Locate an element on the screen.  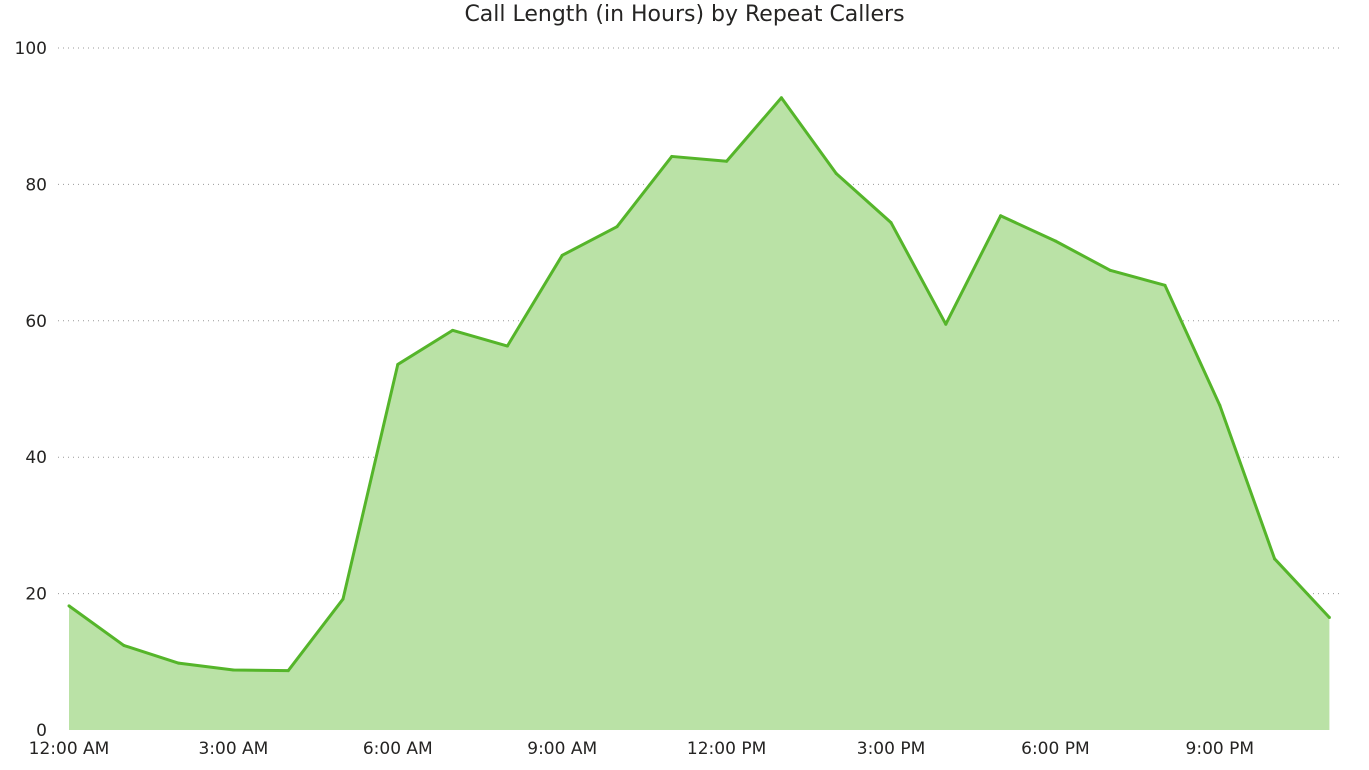
chart-title: Call Length (in Hours) by Repeat Callers is located at coordinates (684, 14).